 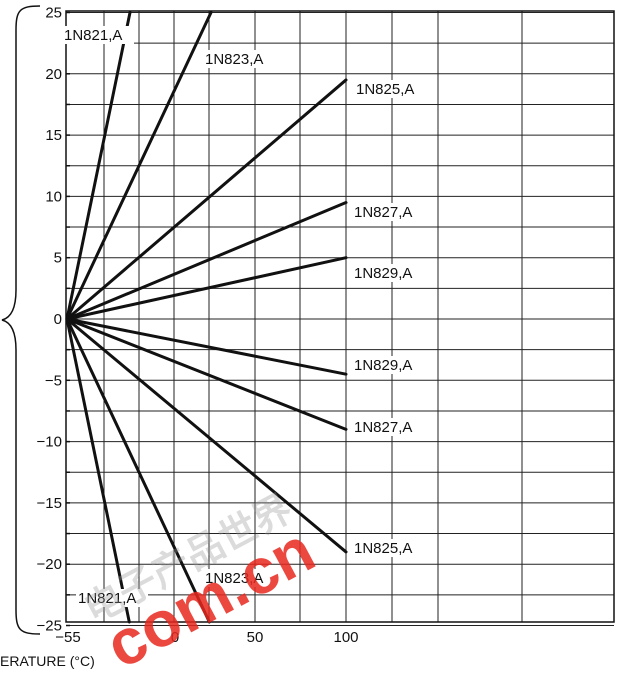 I want to click on y-tick-label: −15, so click(x=49, y=503).